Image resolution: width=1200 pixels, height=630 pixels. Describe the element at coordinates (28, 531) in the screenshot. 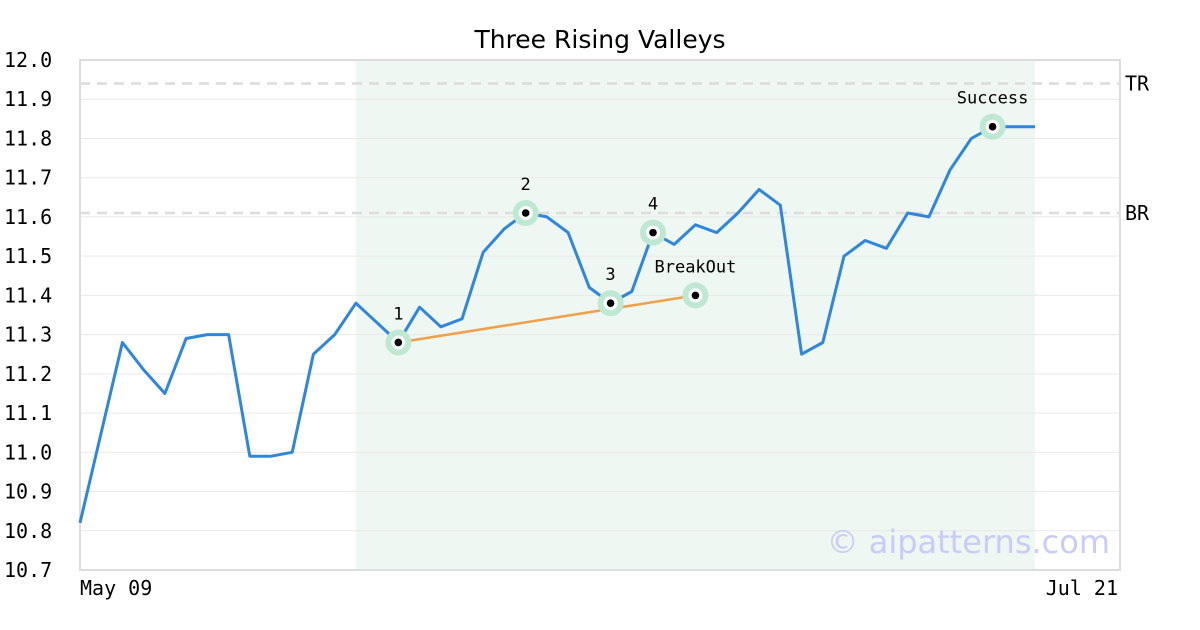

I see `y-tick-label: 10.8` at that location.